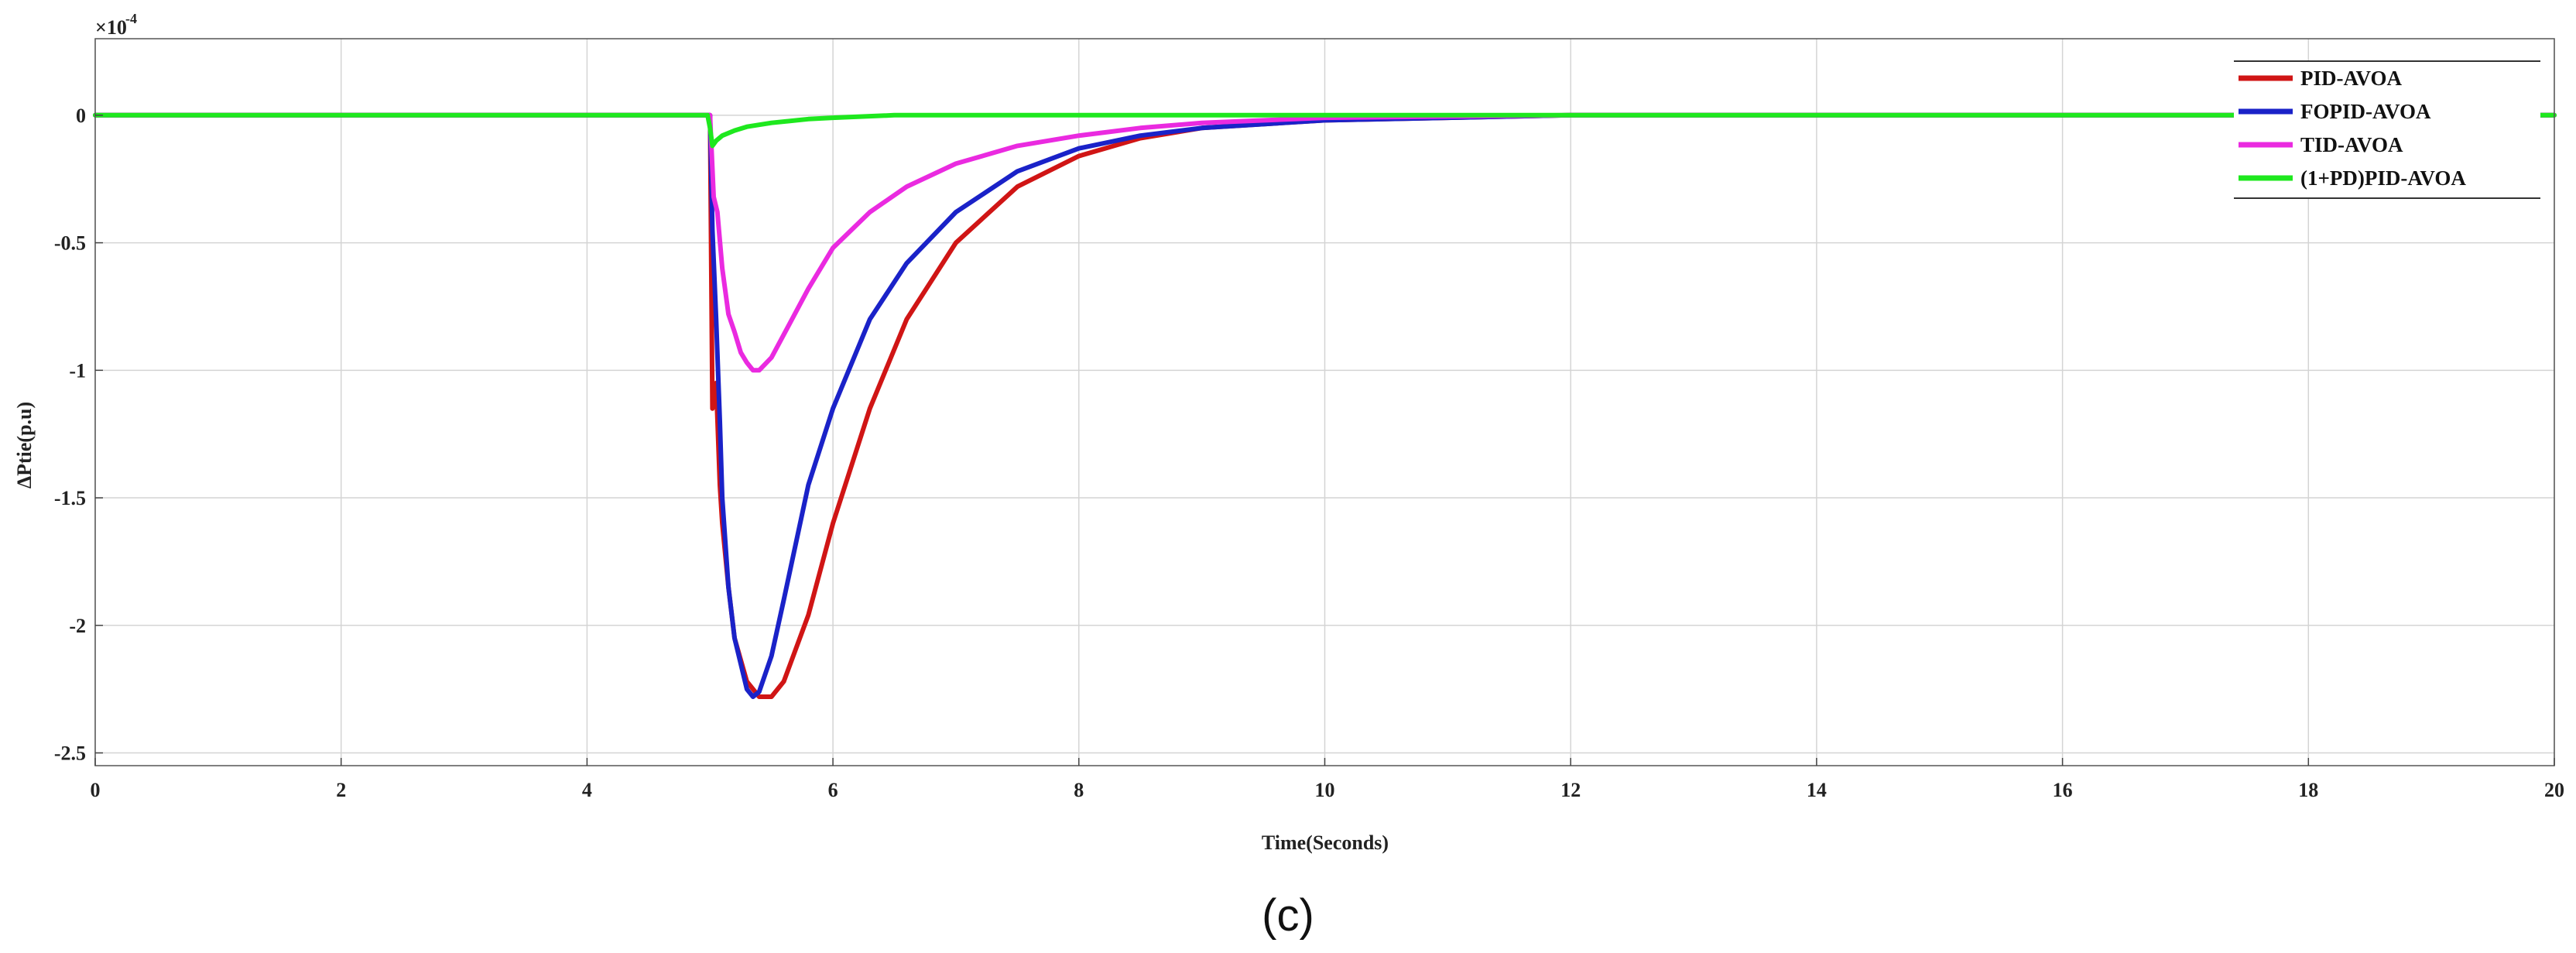 The width and height of the screenshot is (2576, 953). I want to click on y-tick-label: -2.5, so click(70, 754).